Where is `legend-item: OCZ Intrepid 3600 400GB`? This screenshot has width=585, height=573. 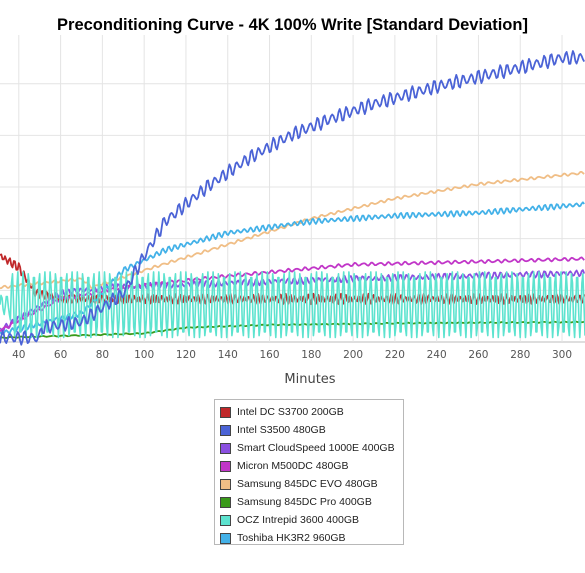
legend-item: OCZ Intrepid 3600 400GB is located at coordinates (309, 520).